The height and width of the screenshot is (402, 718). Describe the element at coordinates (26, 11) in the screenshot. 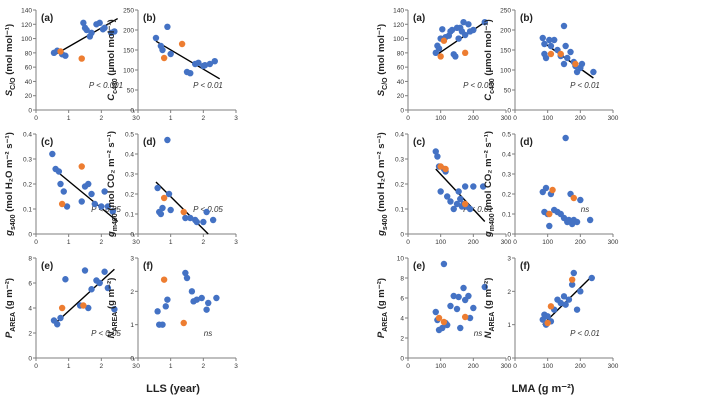

I see `panel-0-y-tick-label: 140` at that location.